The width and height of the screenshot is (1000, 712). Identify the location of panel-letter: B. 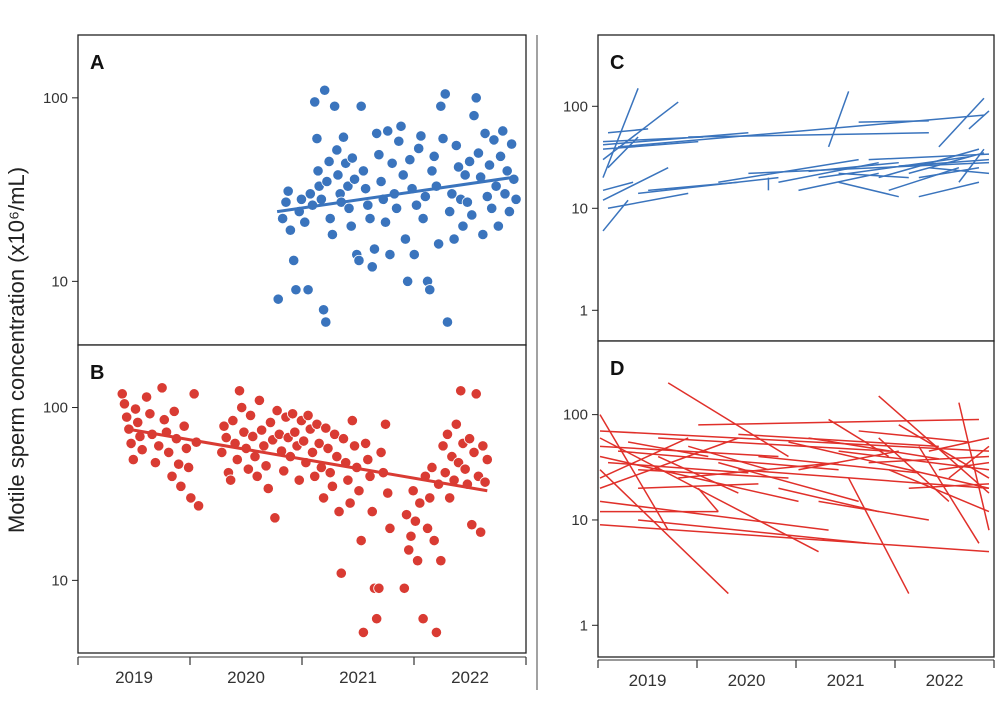
(97, 373).